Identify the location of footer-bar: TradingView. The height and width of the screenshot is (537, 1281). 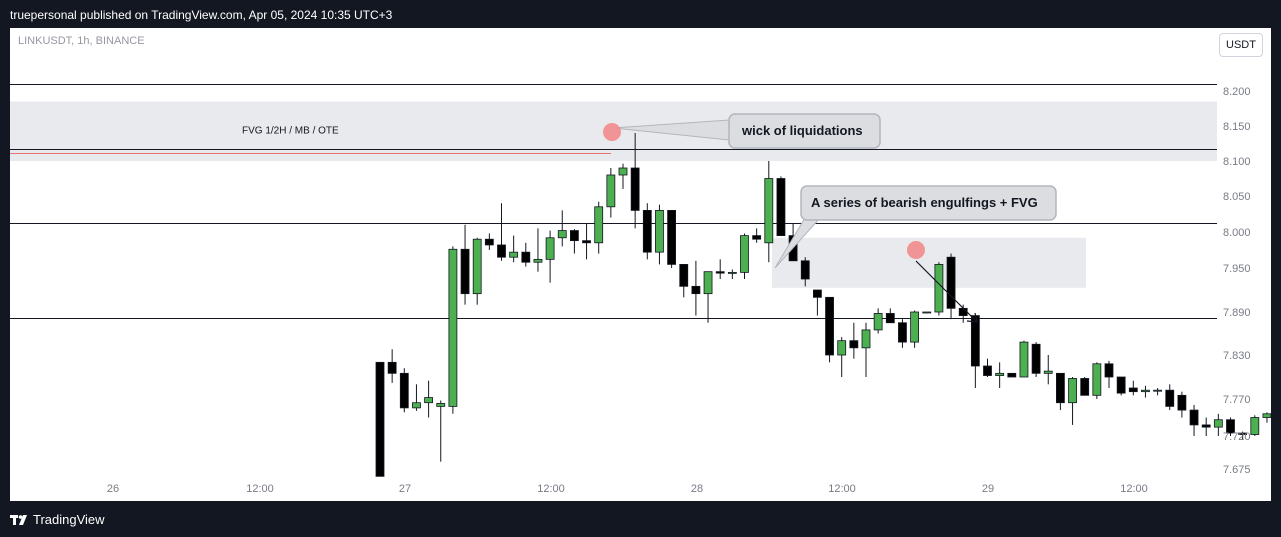
(640, 519).